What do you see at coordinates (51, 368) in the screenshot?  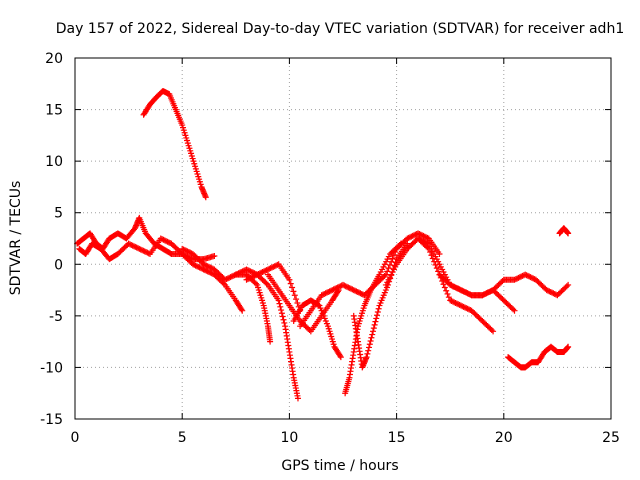 I see `y-tick-label: -10` at bounding box center [51, 368].